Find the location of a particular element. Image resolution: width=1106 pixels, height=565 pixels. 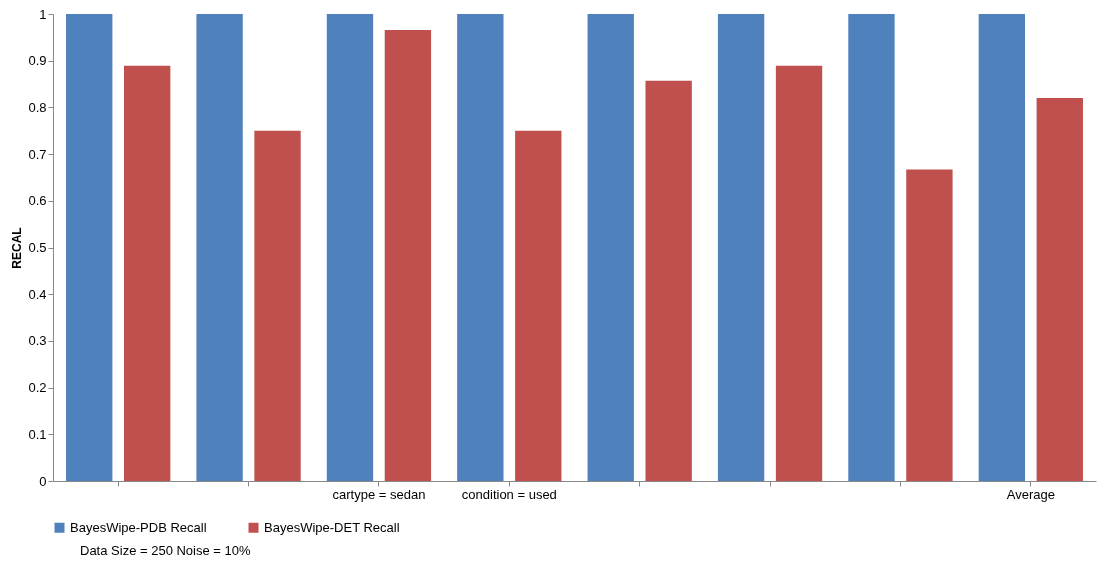

y-tick-label: 0.3 is located at coordinates (37, 341).